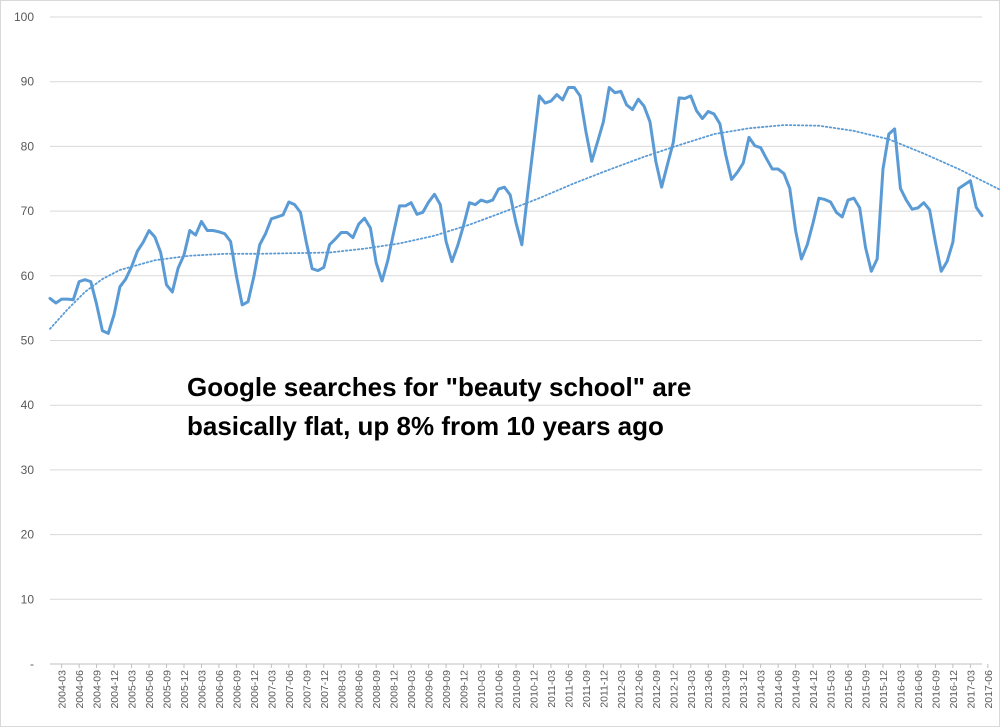  Describe the element at coordinates (936, 689) in the screenshot. I see `x-tick-label: 2016-09` at that location.